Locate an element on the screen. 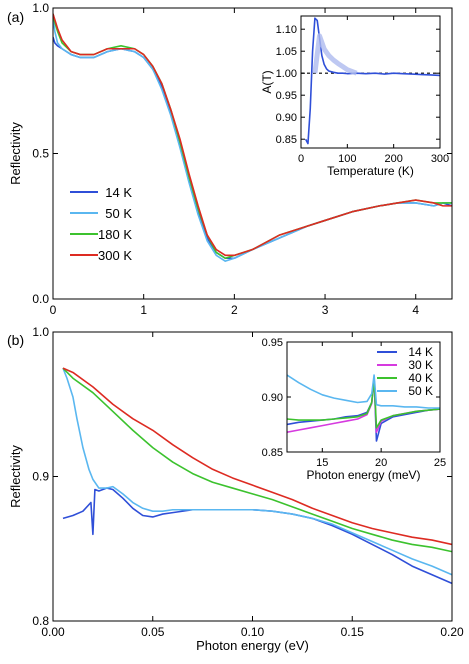  x-tick-label: 2 is located at coordinates (234, 310).